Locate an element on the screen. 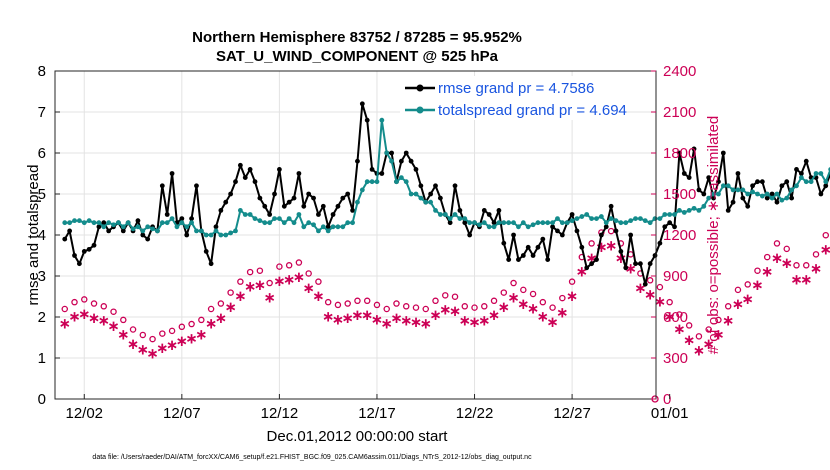 The image size is (830, 470). y-tick-label: 3 is located at coordinates (42, 276).